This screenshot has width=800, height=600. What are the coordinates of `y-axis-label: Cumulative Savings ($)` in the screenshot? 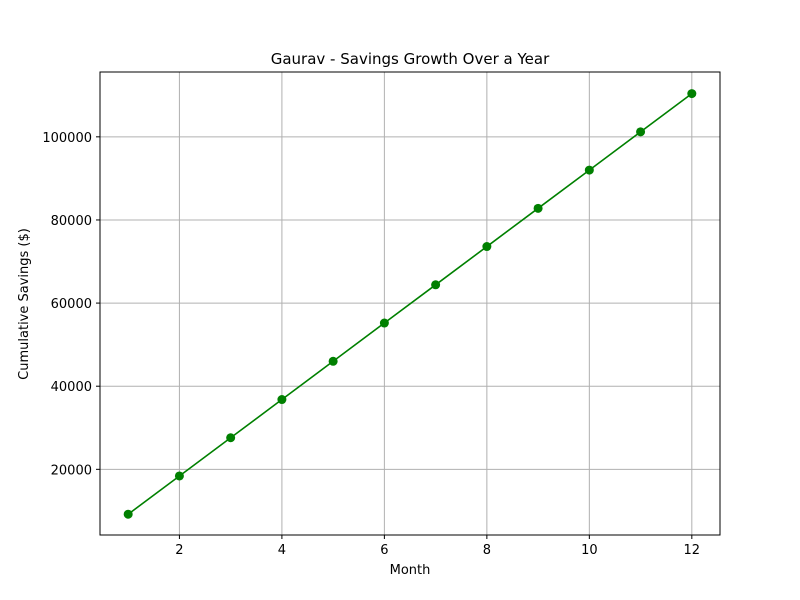 It's located at (24, 304).